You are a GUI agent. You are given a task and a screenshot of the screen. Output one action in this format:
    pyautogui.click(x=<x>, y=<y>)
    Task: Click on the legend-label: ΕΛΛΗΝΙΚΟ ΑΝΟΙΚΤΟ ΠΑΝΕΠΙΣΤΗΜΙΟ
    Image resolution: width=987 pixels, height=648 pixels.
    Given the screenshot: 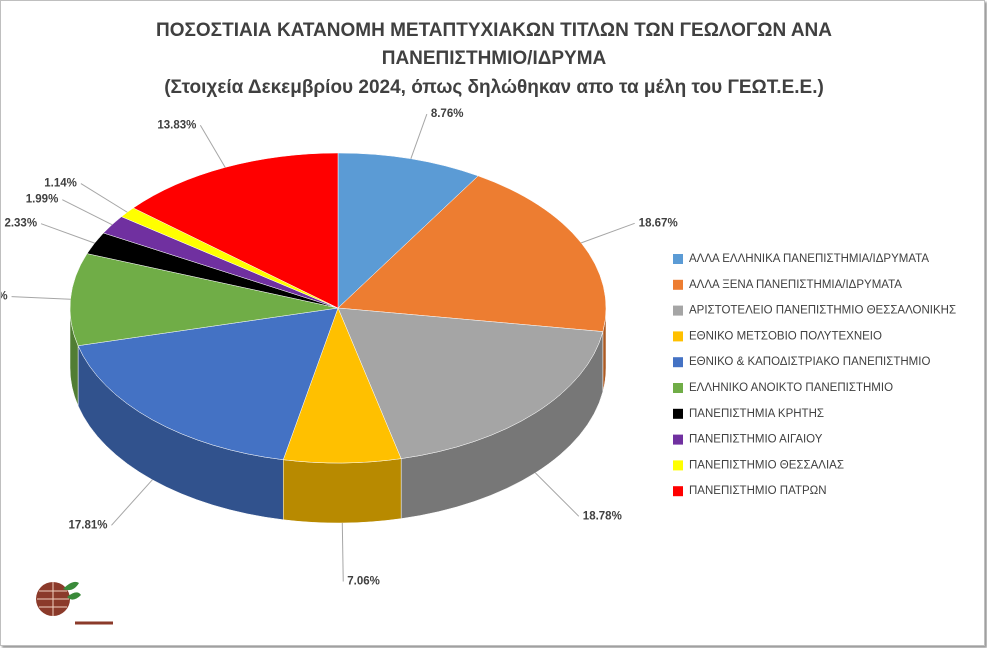 What is the action you would take?
    pyautogui.click(x=791, y=388)
    